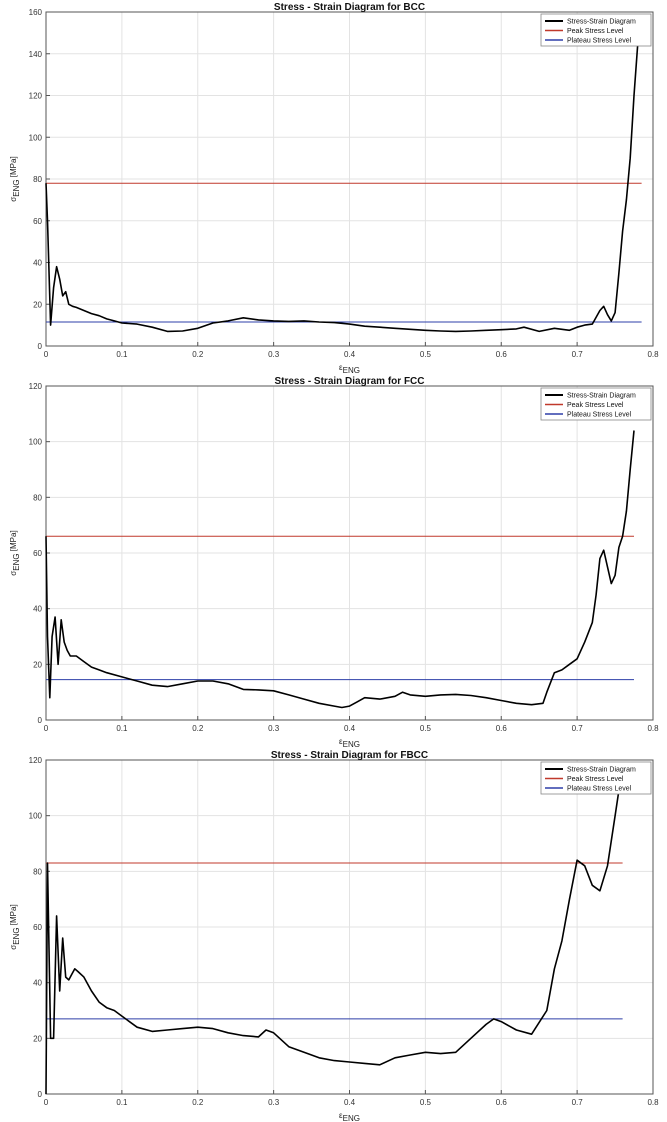 This screenshot has height=1122, width=667. I want to click on chart-title: Stress - Strain Diagram for FCC, so click(349, 381).